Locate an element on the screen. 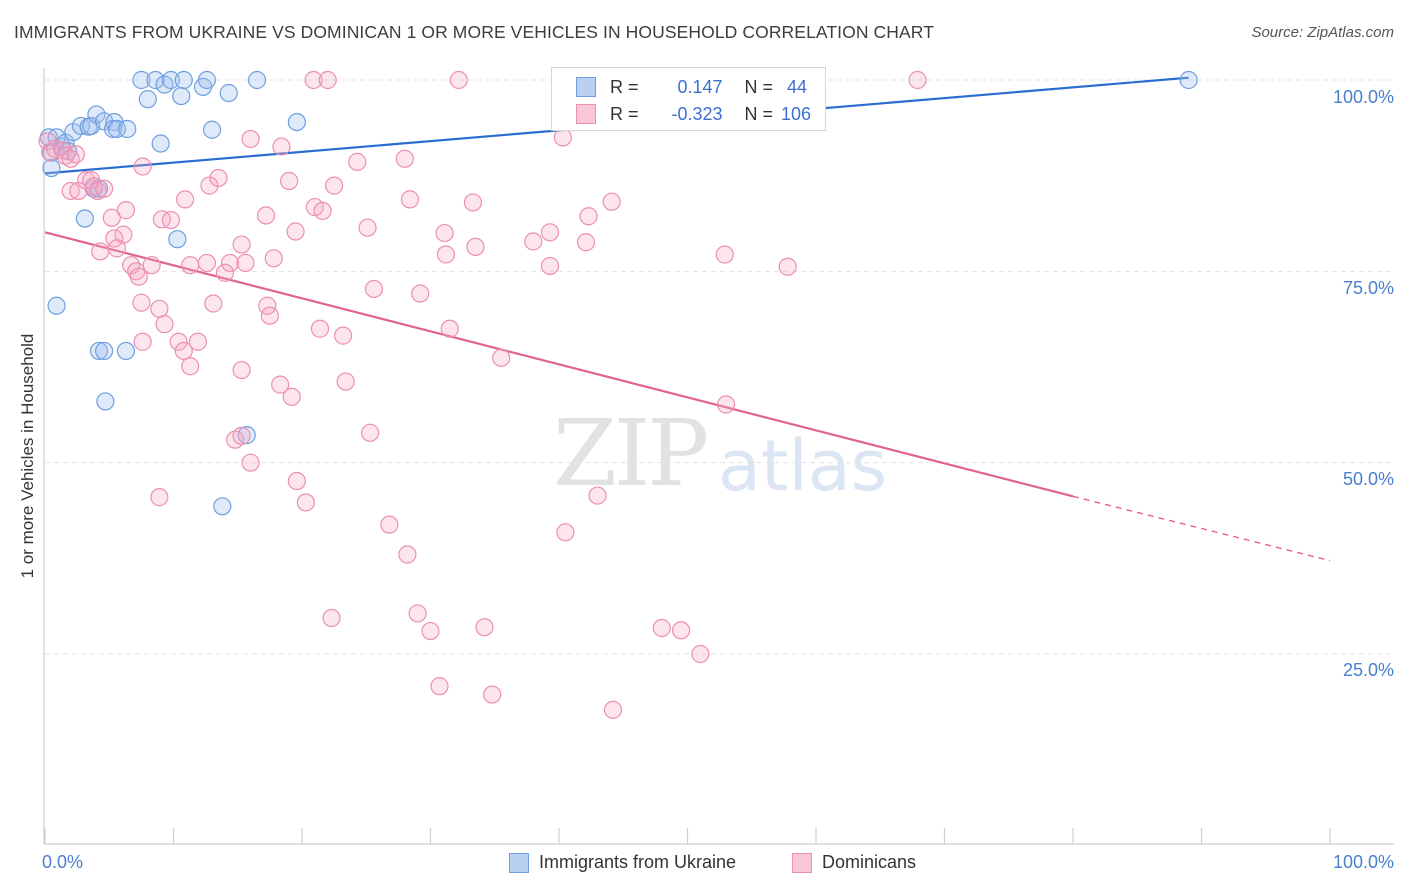 The height and width of the screenshot is (892, 1406). series-label-dominicans: Dominicans is located at coordinates (869, 862).